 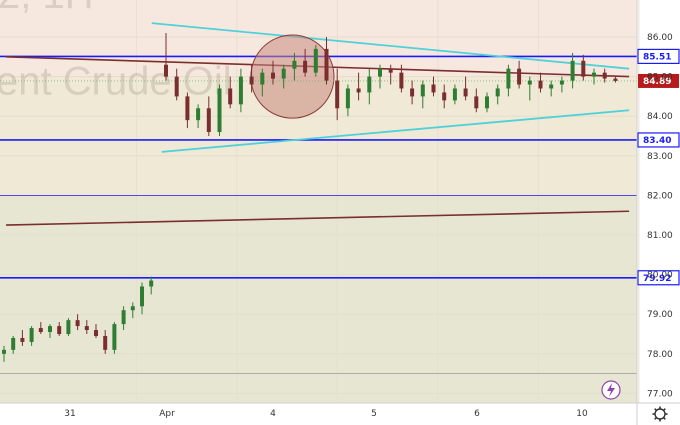 I want to click on x-tick-label: Apr, so click(x=167, y=414).